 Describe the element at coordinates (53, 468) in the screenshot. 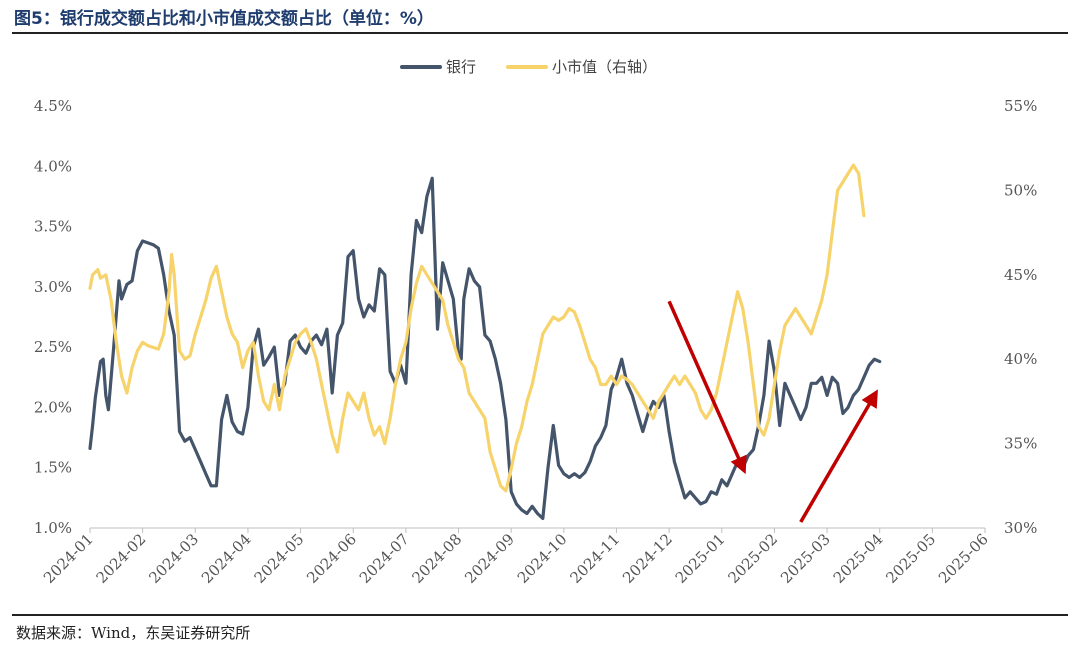

I see `left-y-tick-label: 1.5%` at that location.